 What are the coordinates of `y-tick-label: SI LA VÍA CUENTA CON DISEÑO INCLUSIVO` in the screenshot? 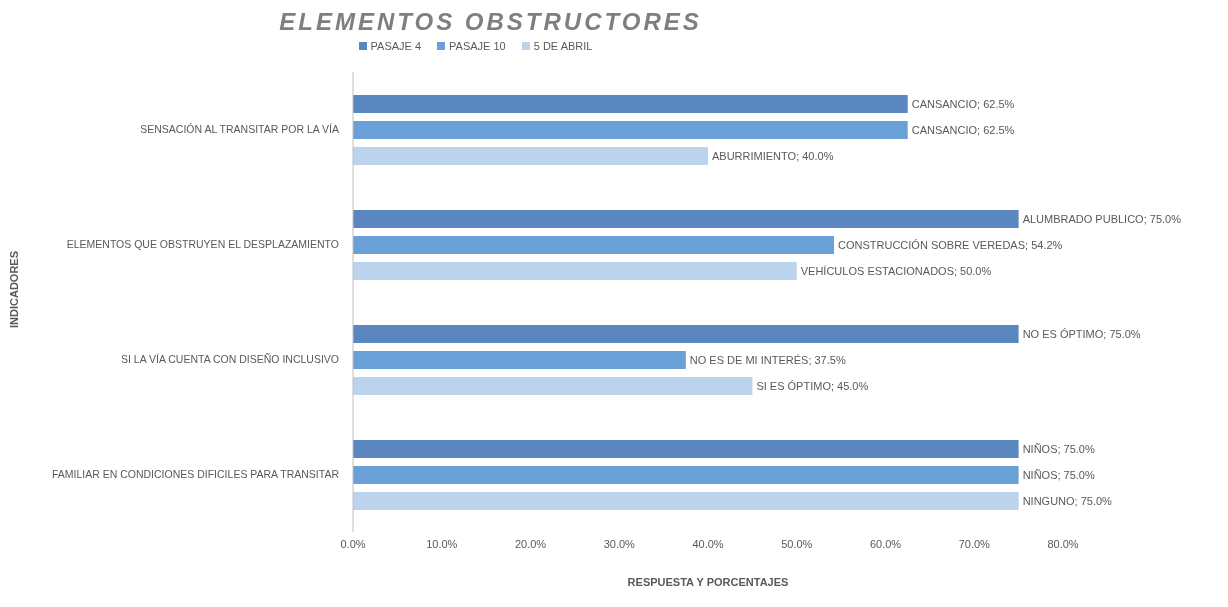 It's located at (229, 359).